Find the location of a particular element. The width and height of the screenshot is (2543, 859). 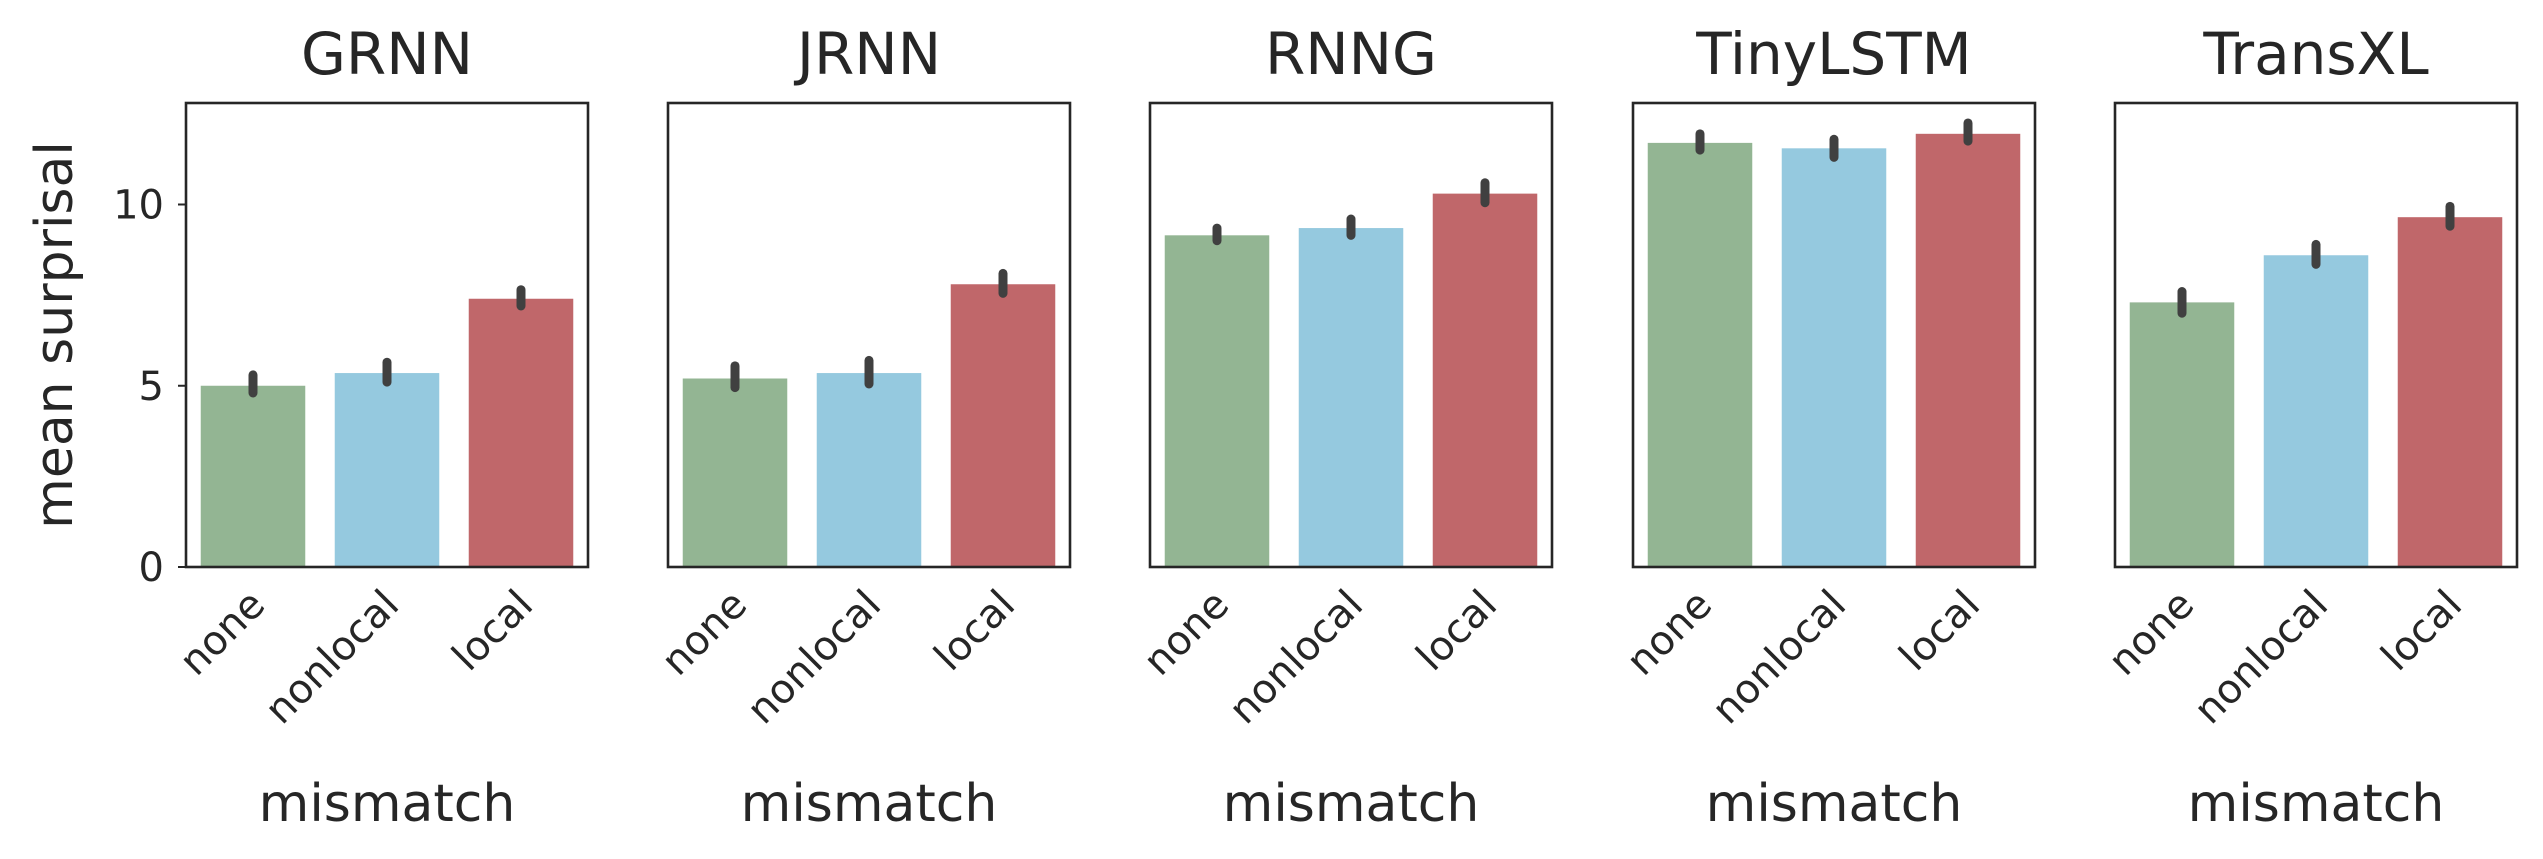

y-tick-label: 0 is located at coordinates (151, 568).